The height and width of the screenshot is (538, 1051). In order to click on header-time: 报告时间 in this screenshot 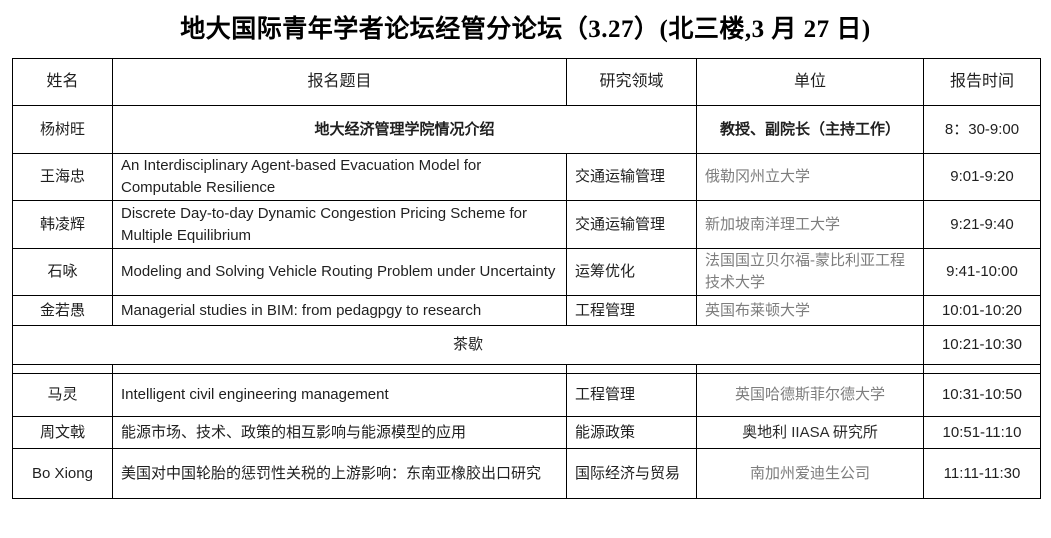, I will do `click(982, 82)`.